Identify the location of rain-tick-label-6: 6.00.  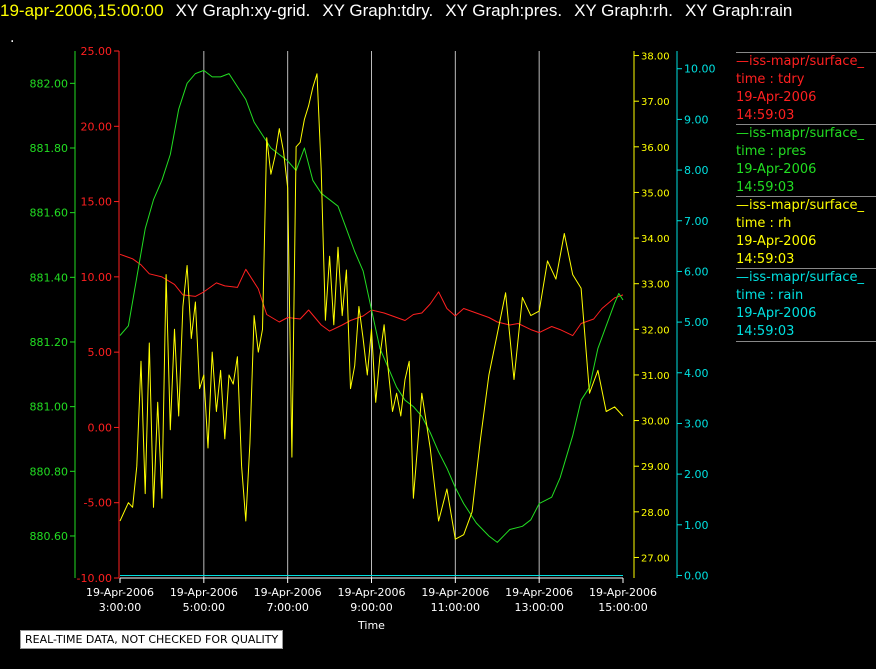
(696, 271).